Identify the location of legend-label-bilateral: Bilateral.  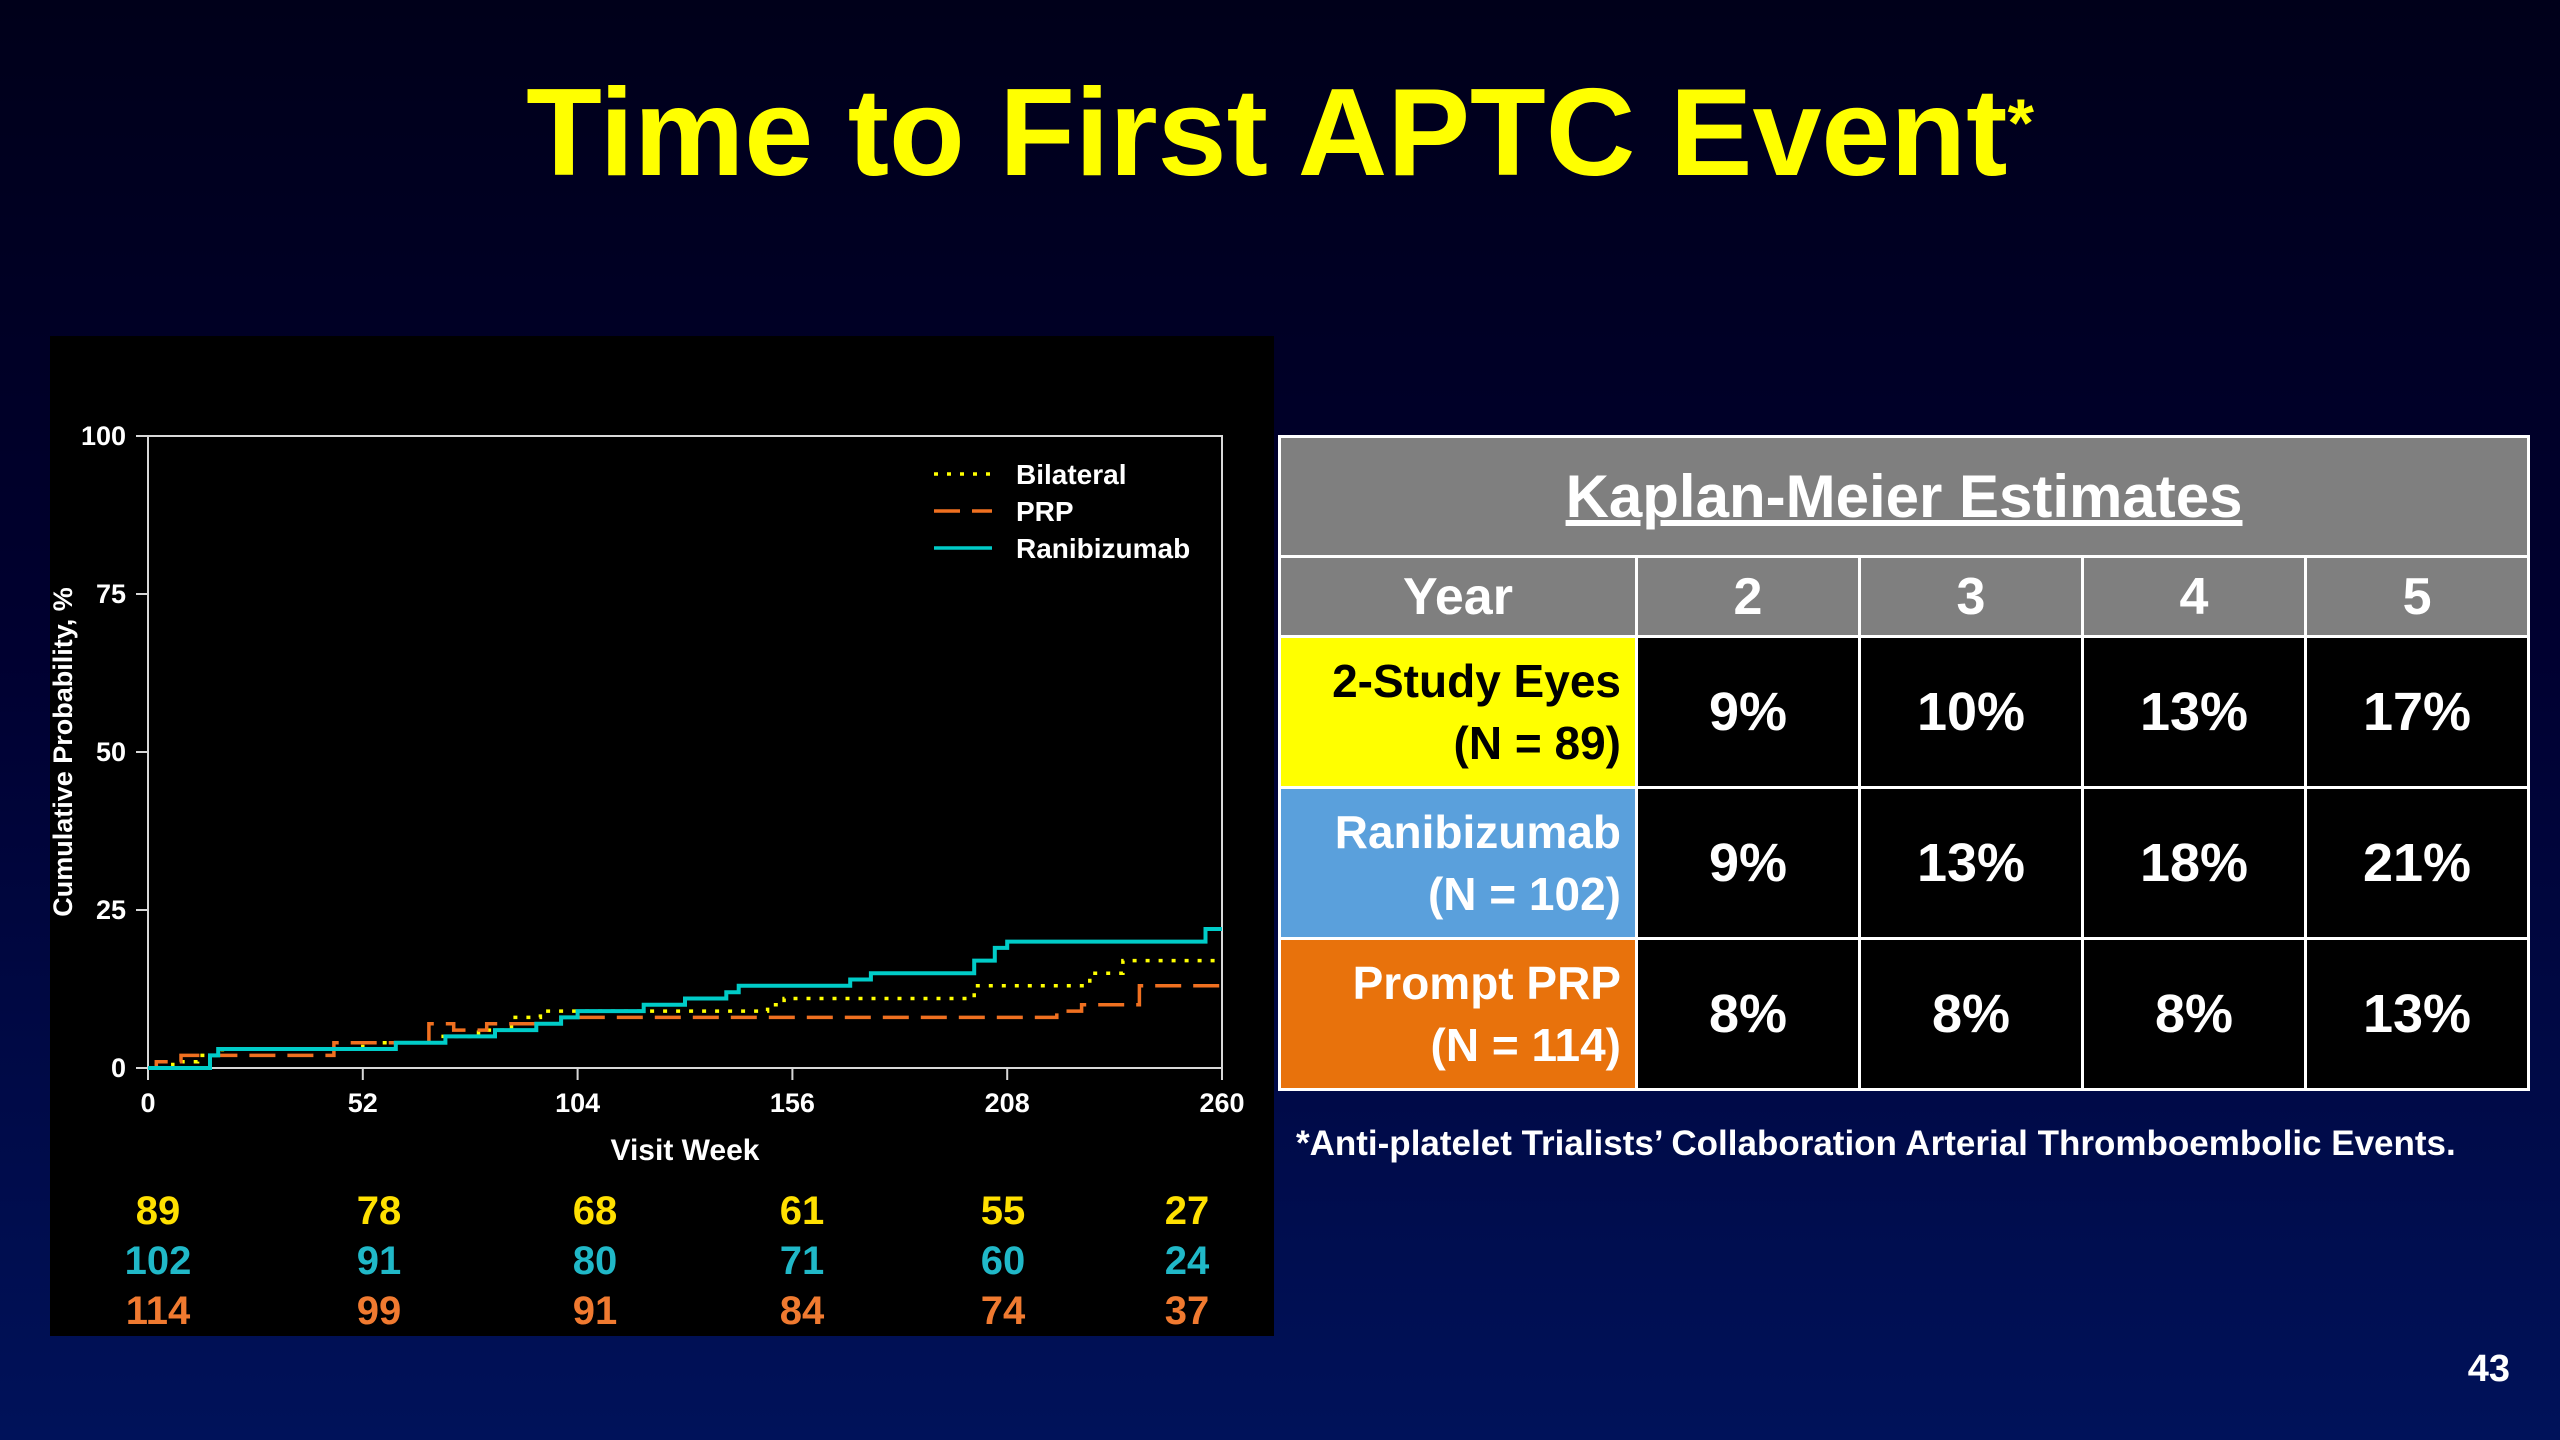
(1071, 474).